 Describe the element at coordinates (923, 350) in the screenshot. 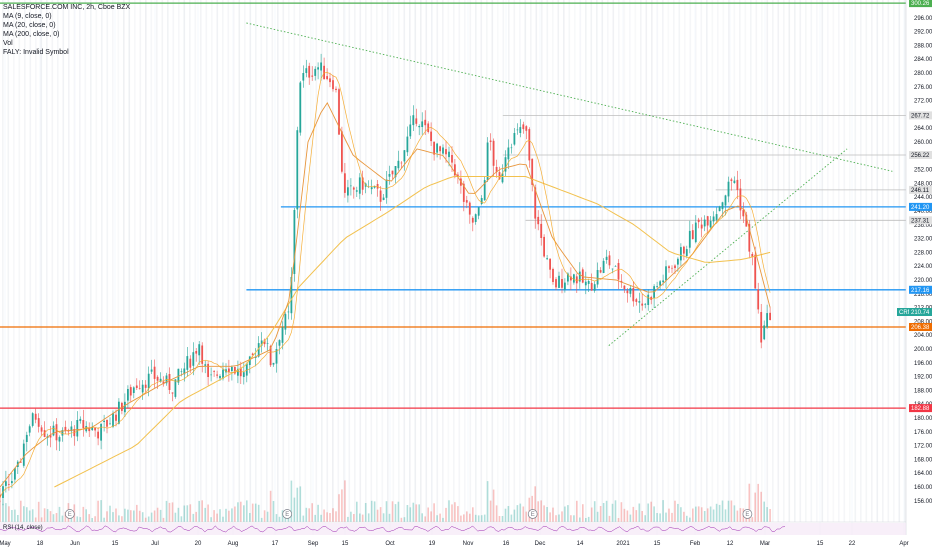

I see `y-tick-label: 200.00` at that location.